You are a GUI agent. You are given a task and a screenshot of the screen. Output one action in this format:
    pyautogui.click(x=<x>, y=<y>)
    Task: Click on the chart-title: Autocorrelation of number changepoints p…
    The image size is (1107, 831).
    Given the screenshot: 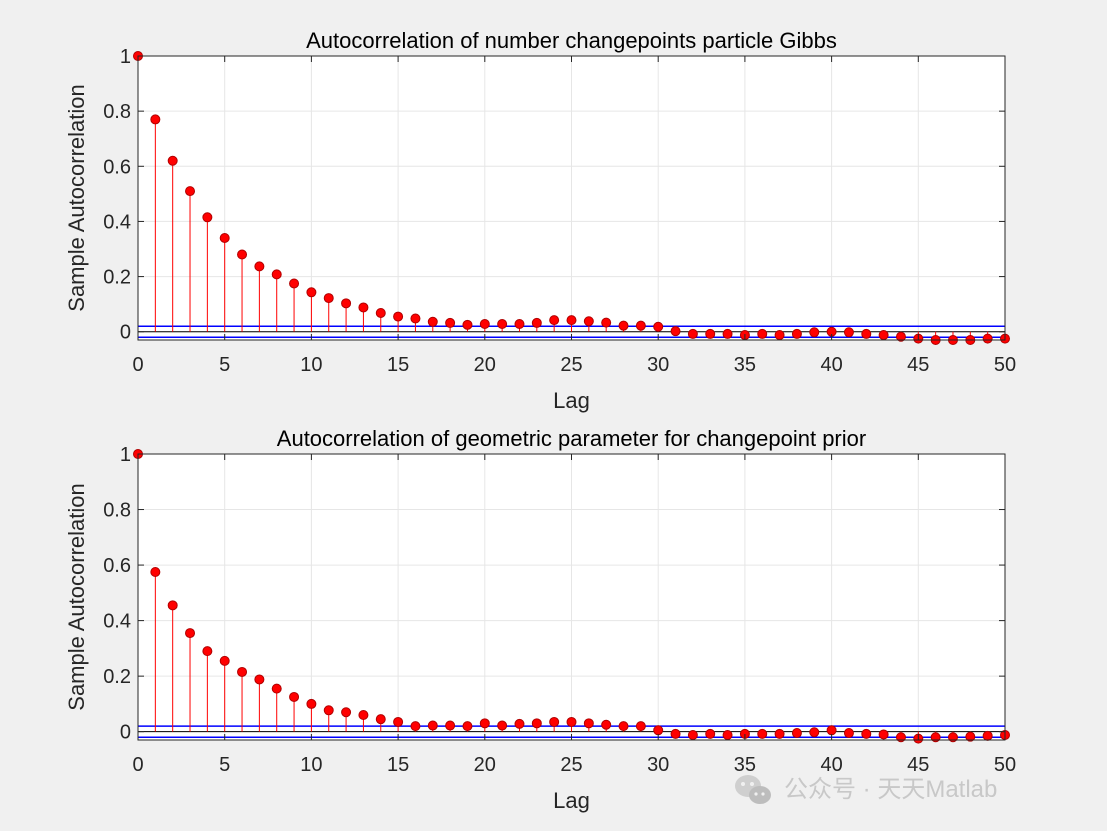 What is the action you would take?
    pyautogui.click(x=571, y=40)
    